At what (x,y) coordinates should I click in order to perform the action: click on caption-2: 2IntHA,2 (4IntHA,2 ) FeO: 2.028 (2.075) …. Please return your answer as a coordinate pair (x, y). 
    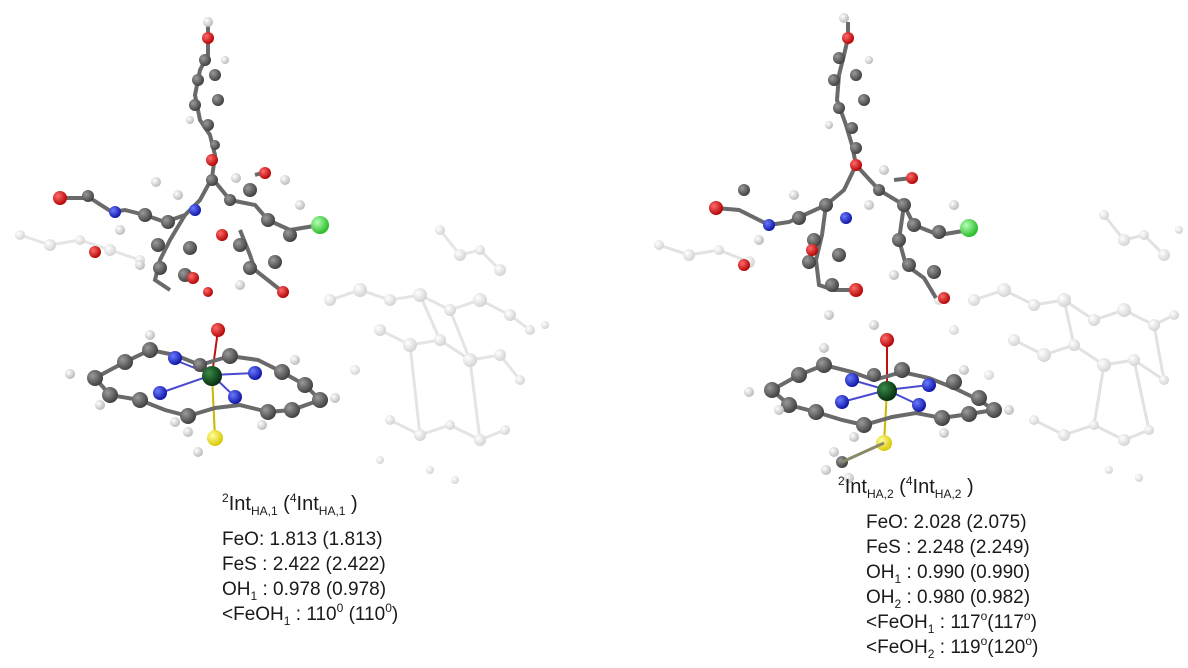
    Looking at the image, I should click on (938, 567).